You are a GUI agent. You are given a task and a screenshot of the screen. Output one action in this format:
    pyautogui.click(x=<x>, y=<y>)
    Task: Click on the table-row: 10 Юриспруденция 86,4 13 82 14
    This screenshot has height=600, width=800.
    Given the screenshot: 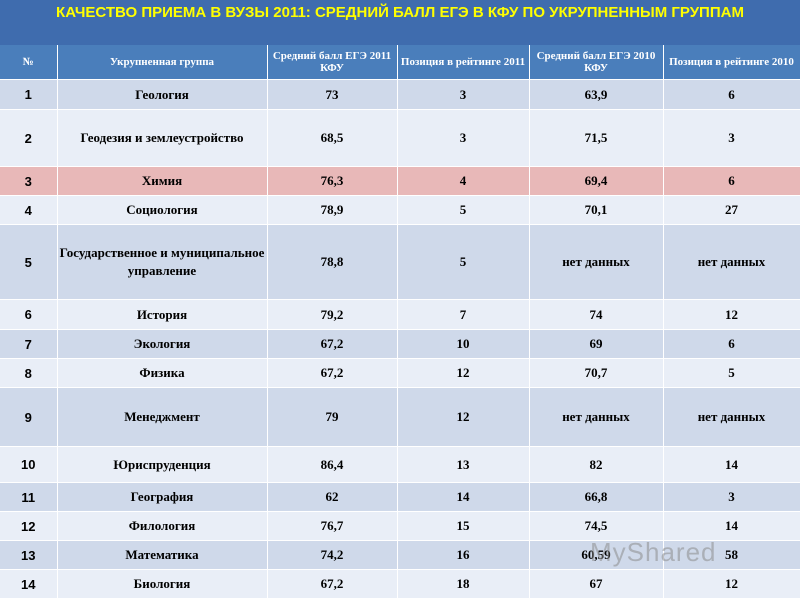 What is the action you would take?
    pyautogui.click(x=400, y=464)
    